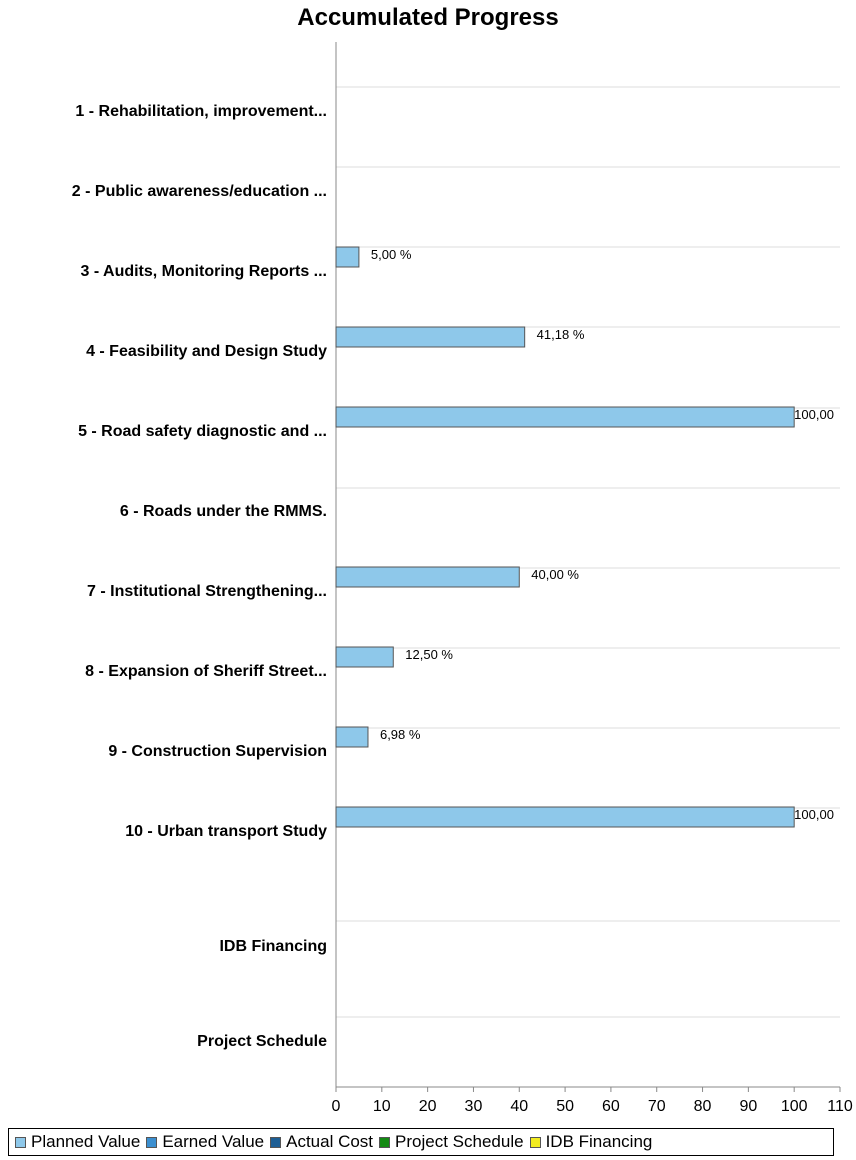 Image resolution: width=856 pixels, height=1160 pixels. Describe the element at coordinates (382, 1106) in the screenshot. I see `x-tick-label: 10` at that location.